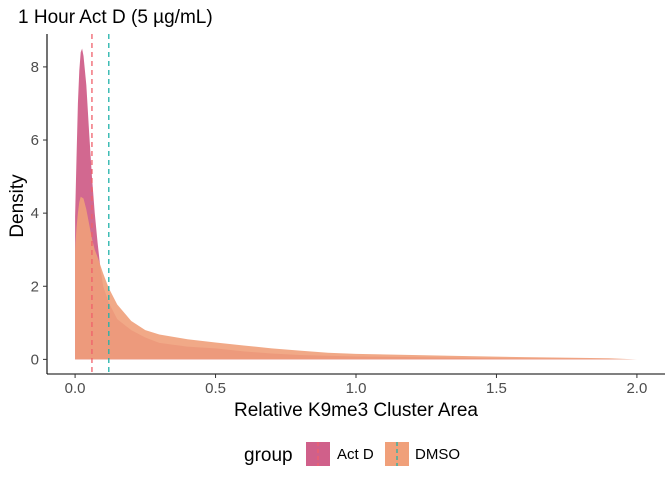 This screenshot has width=672, height=480. Describe the element at coordinates (35, 359) in the screenshot. I see `y-tick-label: 0` at that location.